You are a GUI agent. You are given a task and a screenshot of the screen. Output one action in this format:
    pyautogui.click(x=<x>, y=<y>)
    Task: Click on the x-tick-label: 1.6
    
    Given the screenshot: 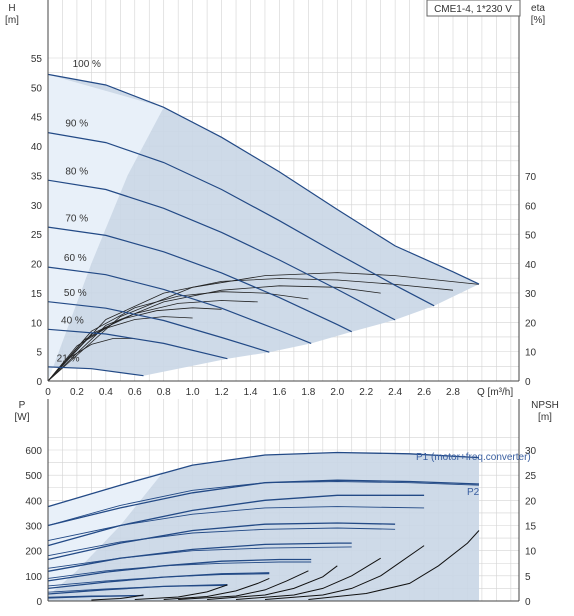 What is the action you would take?
    pyautogui.click(x=279, y=392)
    